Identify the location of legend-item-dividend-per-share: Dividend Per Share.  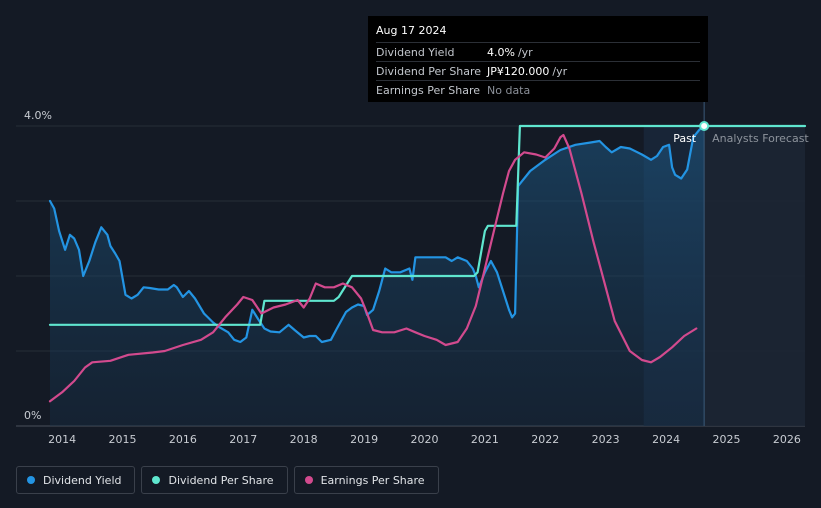
(214, 480).